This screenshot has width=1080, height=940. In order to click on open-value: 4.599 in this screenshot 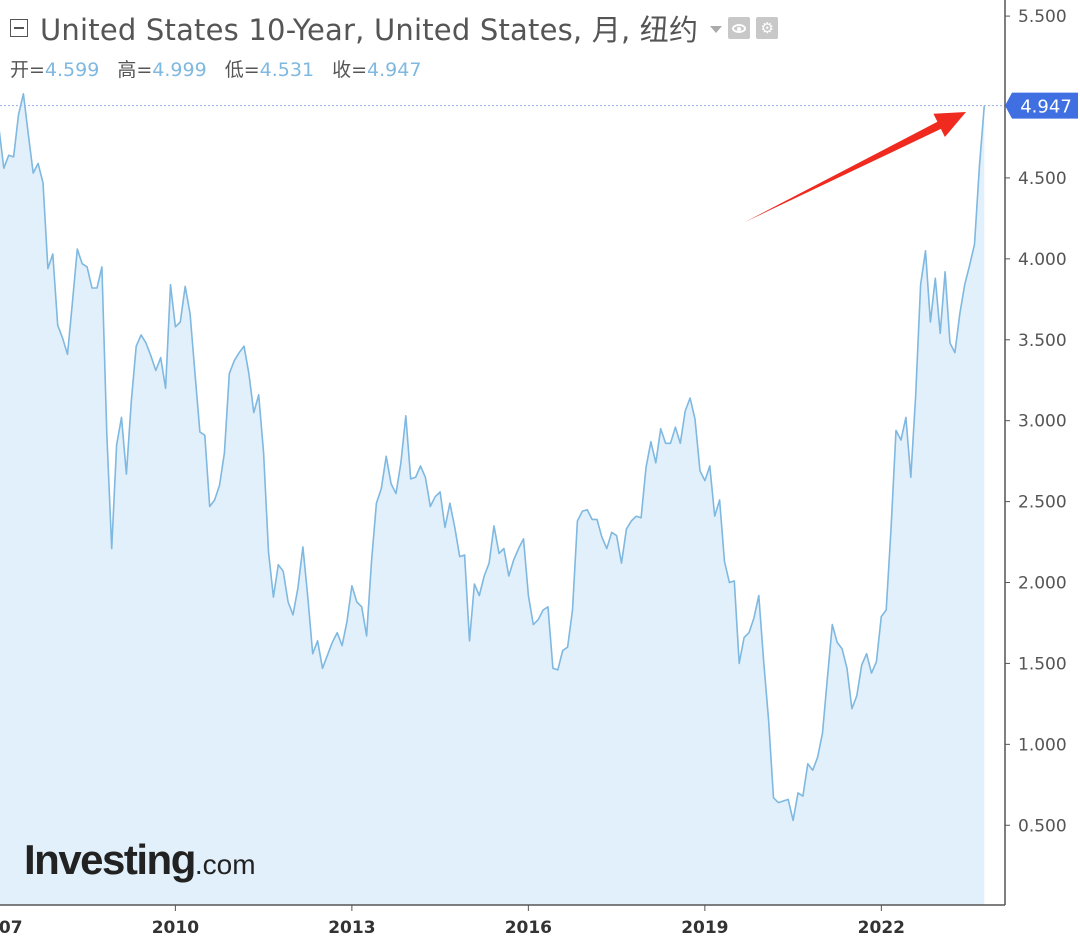, I will do `click(72, 70)`.